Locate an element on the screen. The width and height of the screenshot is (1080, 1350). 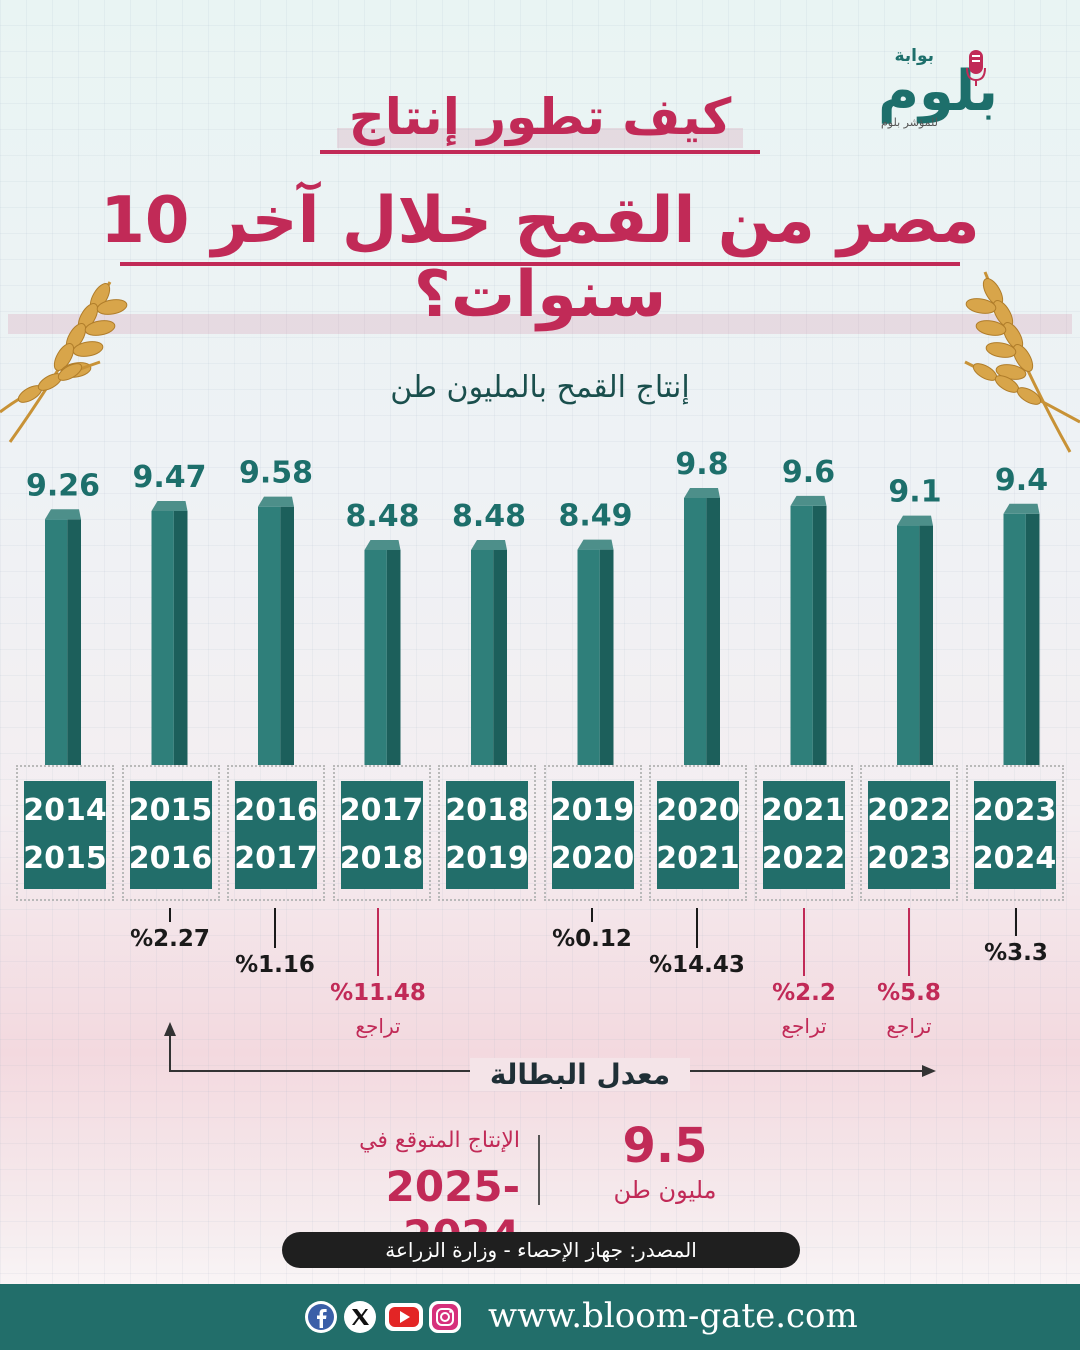
instagram-icon is located at coordinates (445, 1317).